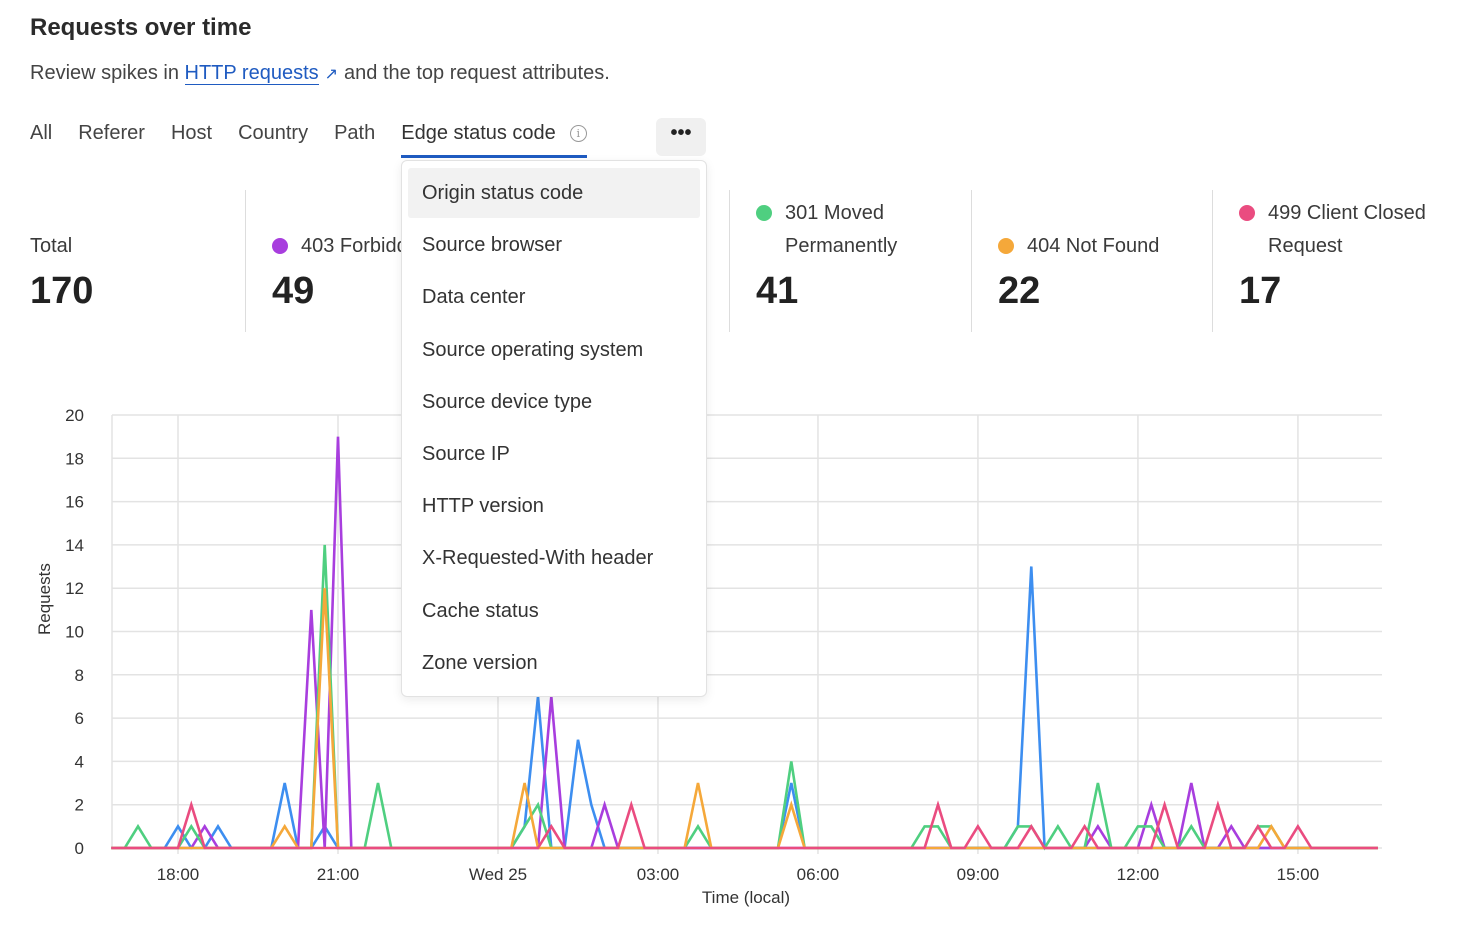 This screenshot has height=940, width=1458. What do you see at coordinates (79, 761) in the screenshot?
I see `y-tick-label: 4` at bounding box center [79, 761].